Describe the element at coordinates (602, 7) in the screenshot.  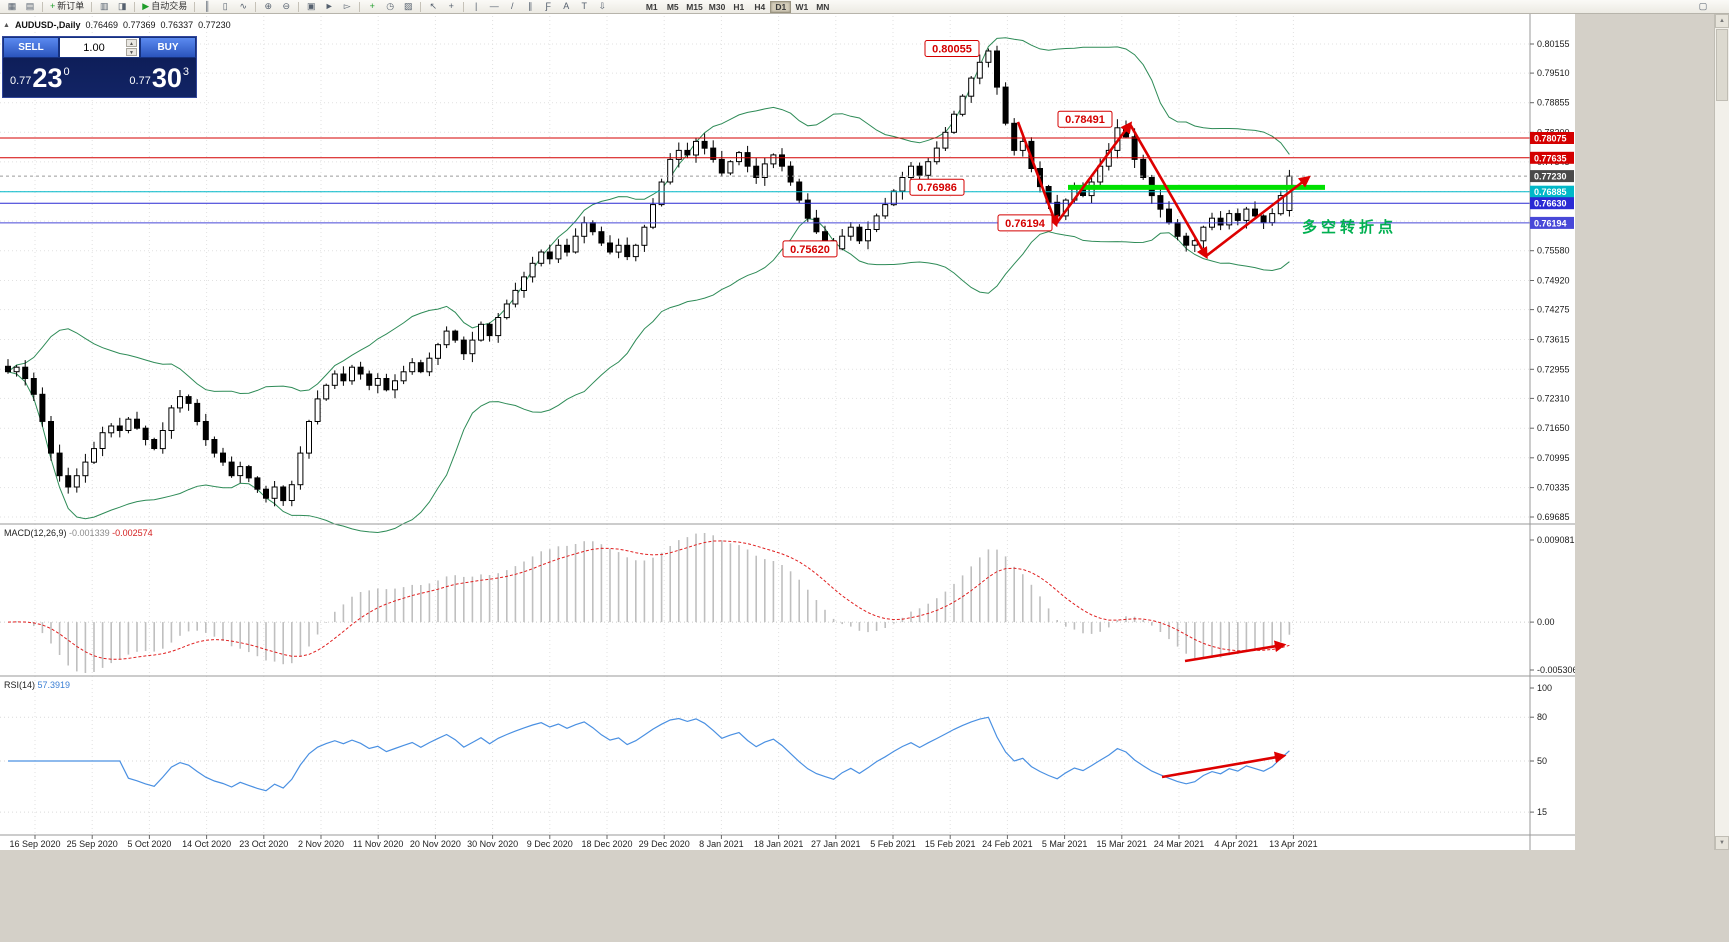
I see `arrows-dropdown-button: ⇩` at that location.